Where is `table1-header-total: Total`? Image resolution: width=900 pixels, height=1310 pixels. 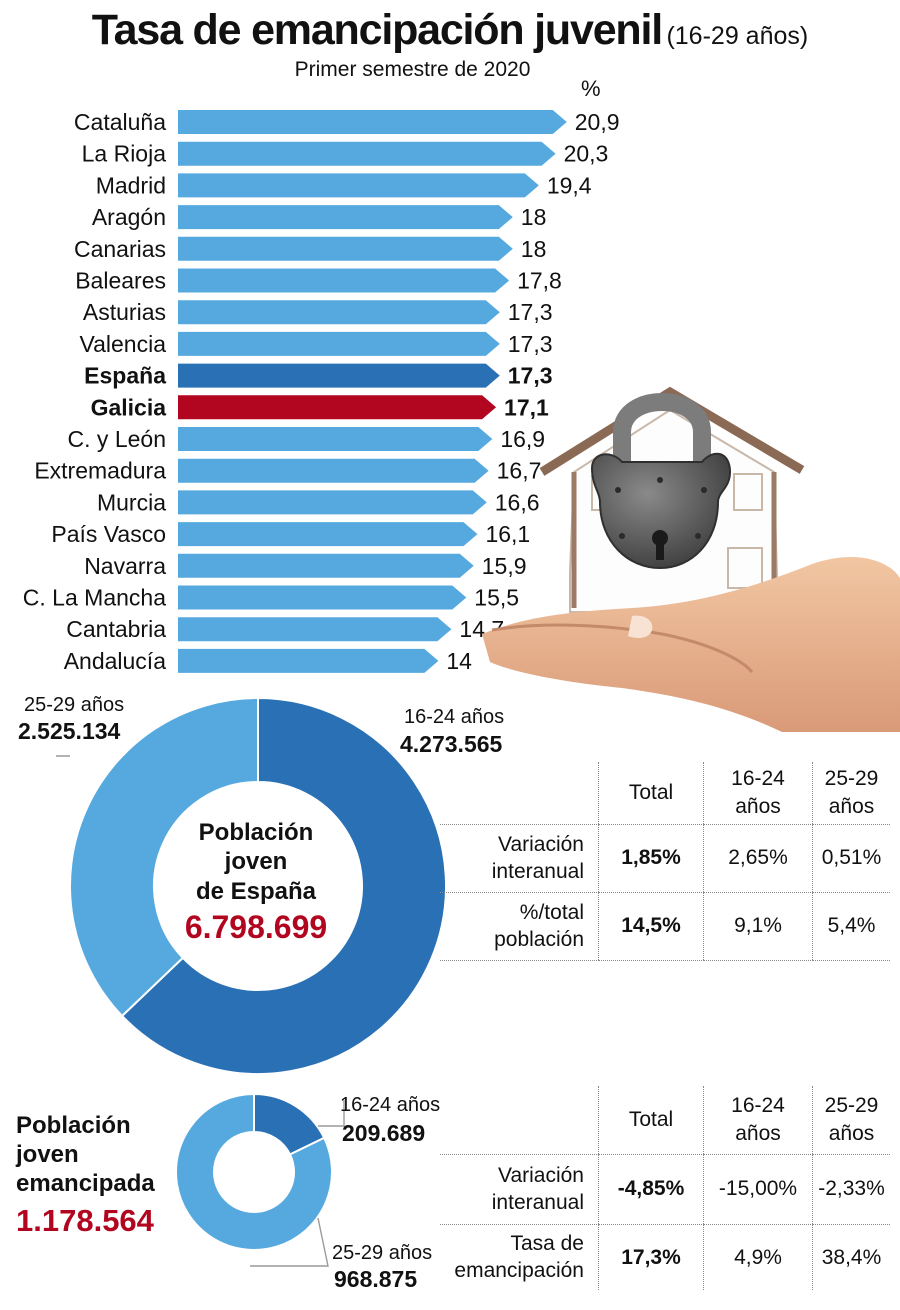 table1-header-total: Total is located at coordinates (651, 793).